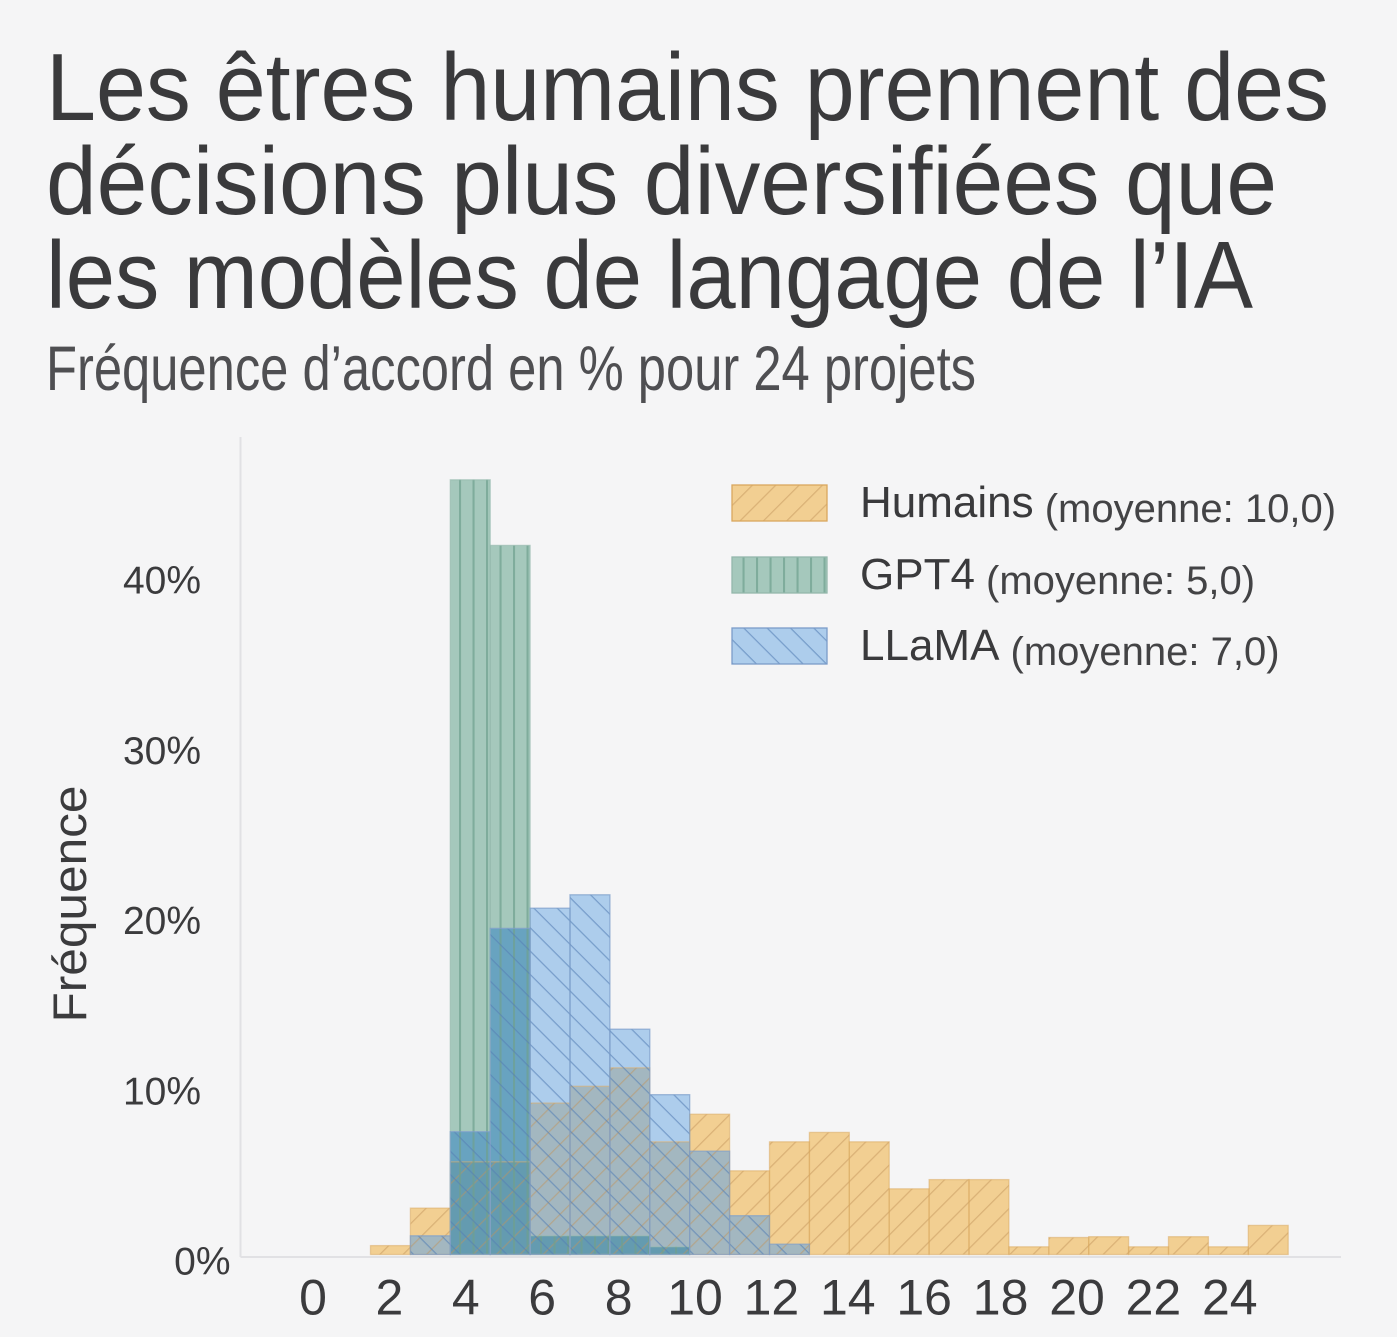  I want to click on svg-text: 0%, so click(202, 1262).